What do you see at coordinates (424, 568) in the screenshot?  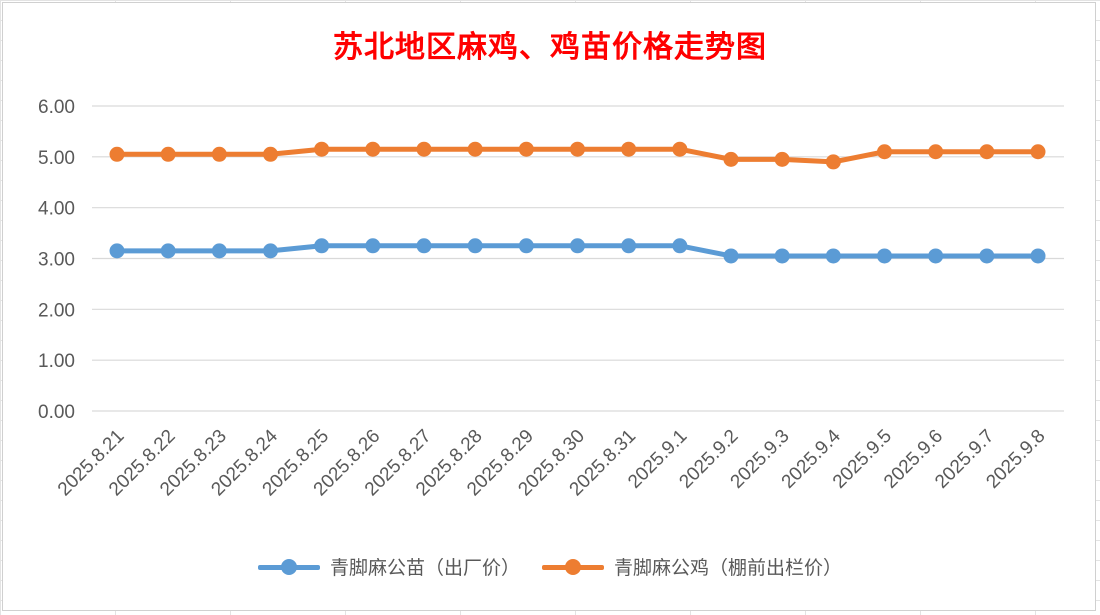 I see `legend-label-seedling: 青脚麻公苗（出厂价）` at bounding box center [424, 568].